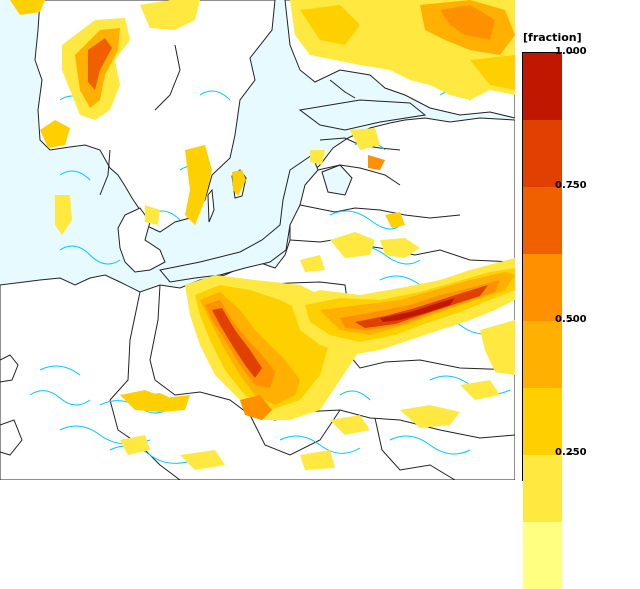 The width and height of the screenshot is (640, 589). Describe the element at coordinates (571, 452) in the screenshot. I see `colorbar-tick-label: 0.250` at that location.